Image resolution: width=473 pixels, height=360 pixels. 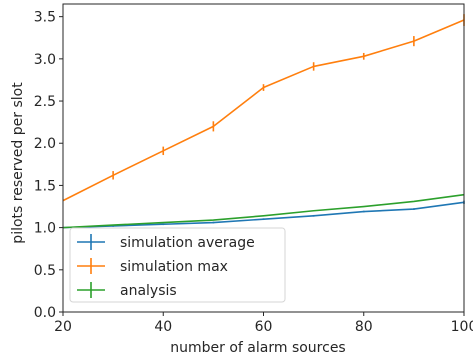 What do you see at coordinates (45, 186) in the screenshot?
I see `y-tick-label: 1.5` at bounding box center [45, 186].